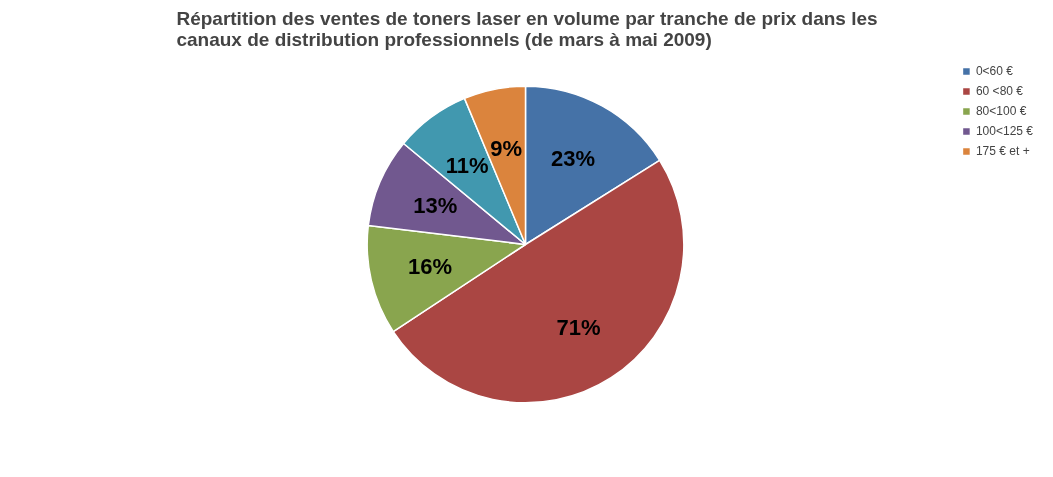  I want to click on data-label: 13%, so click(435, 206).